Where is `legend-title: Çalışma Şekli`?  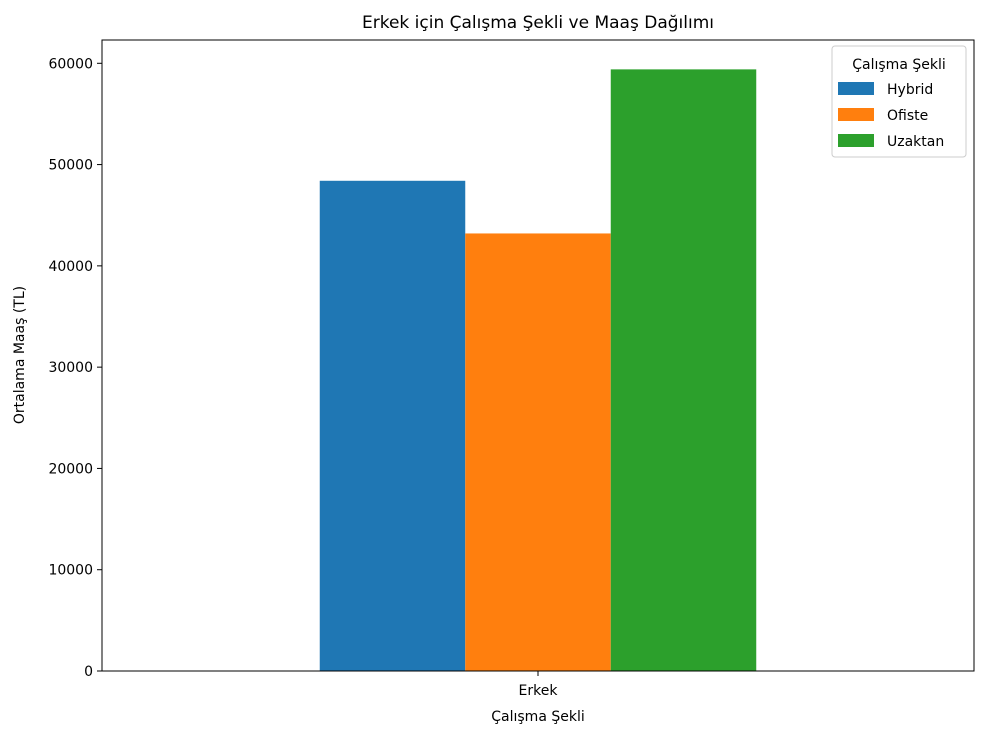
legend-title: Çalışma Şekli is located at coordinates (898, 65).